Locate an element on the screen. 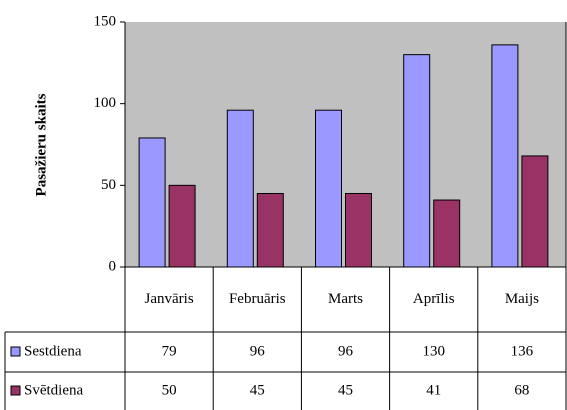 Image resolution: width=567 pixels, height=410 pixels. table-value: 79 is located at coordinates (169, 351).